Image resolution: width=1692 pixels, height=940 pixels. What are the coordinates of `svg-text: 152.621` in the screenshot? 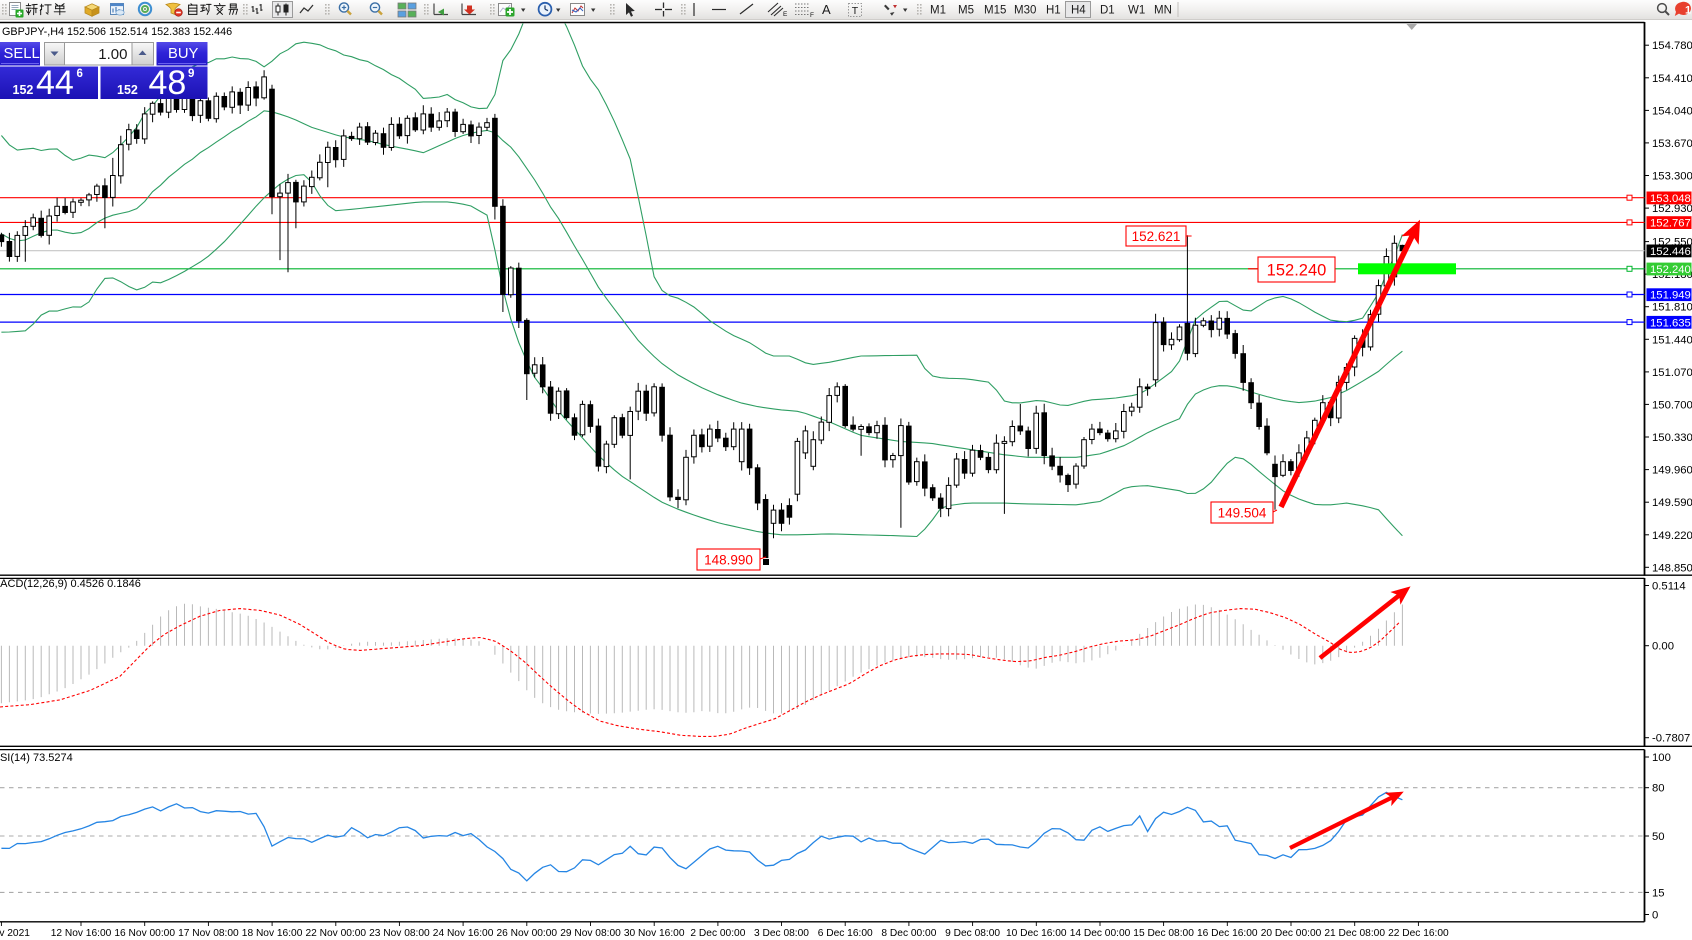 It's located at (1156, 236).